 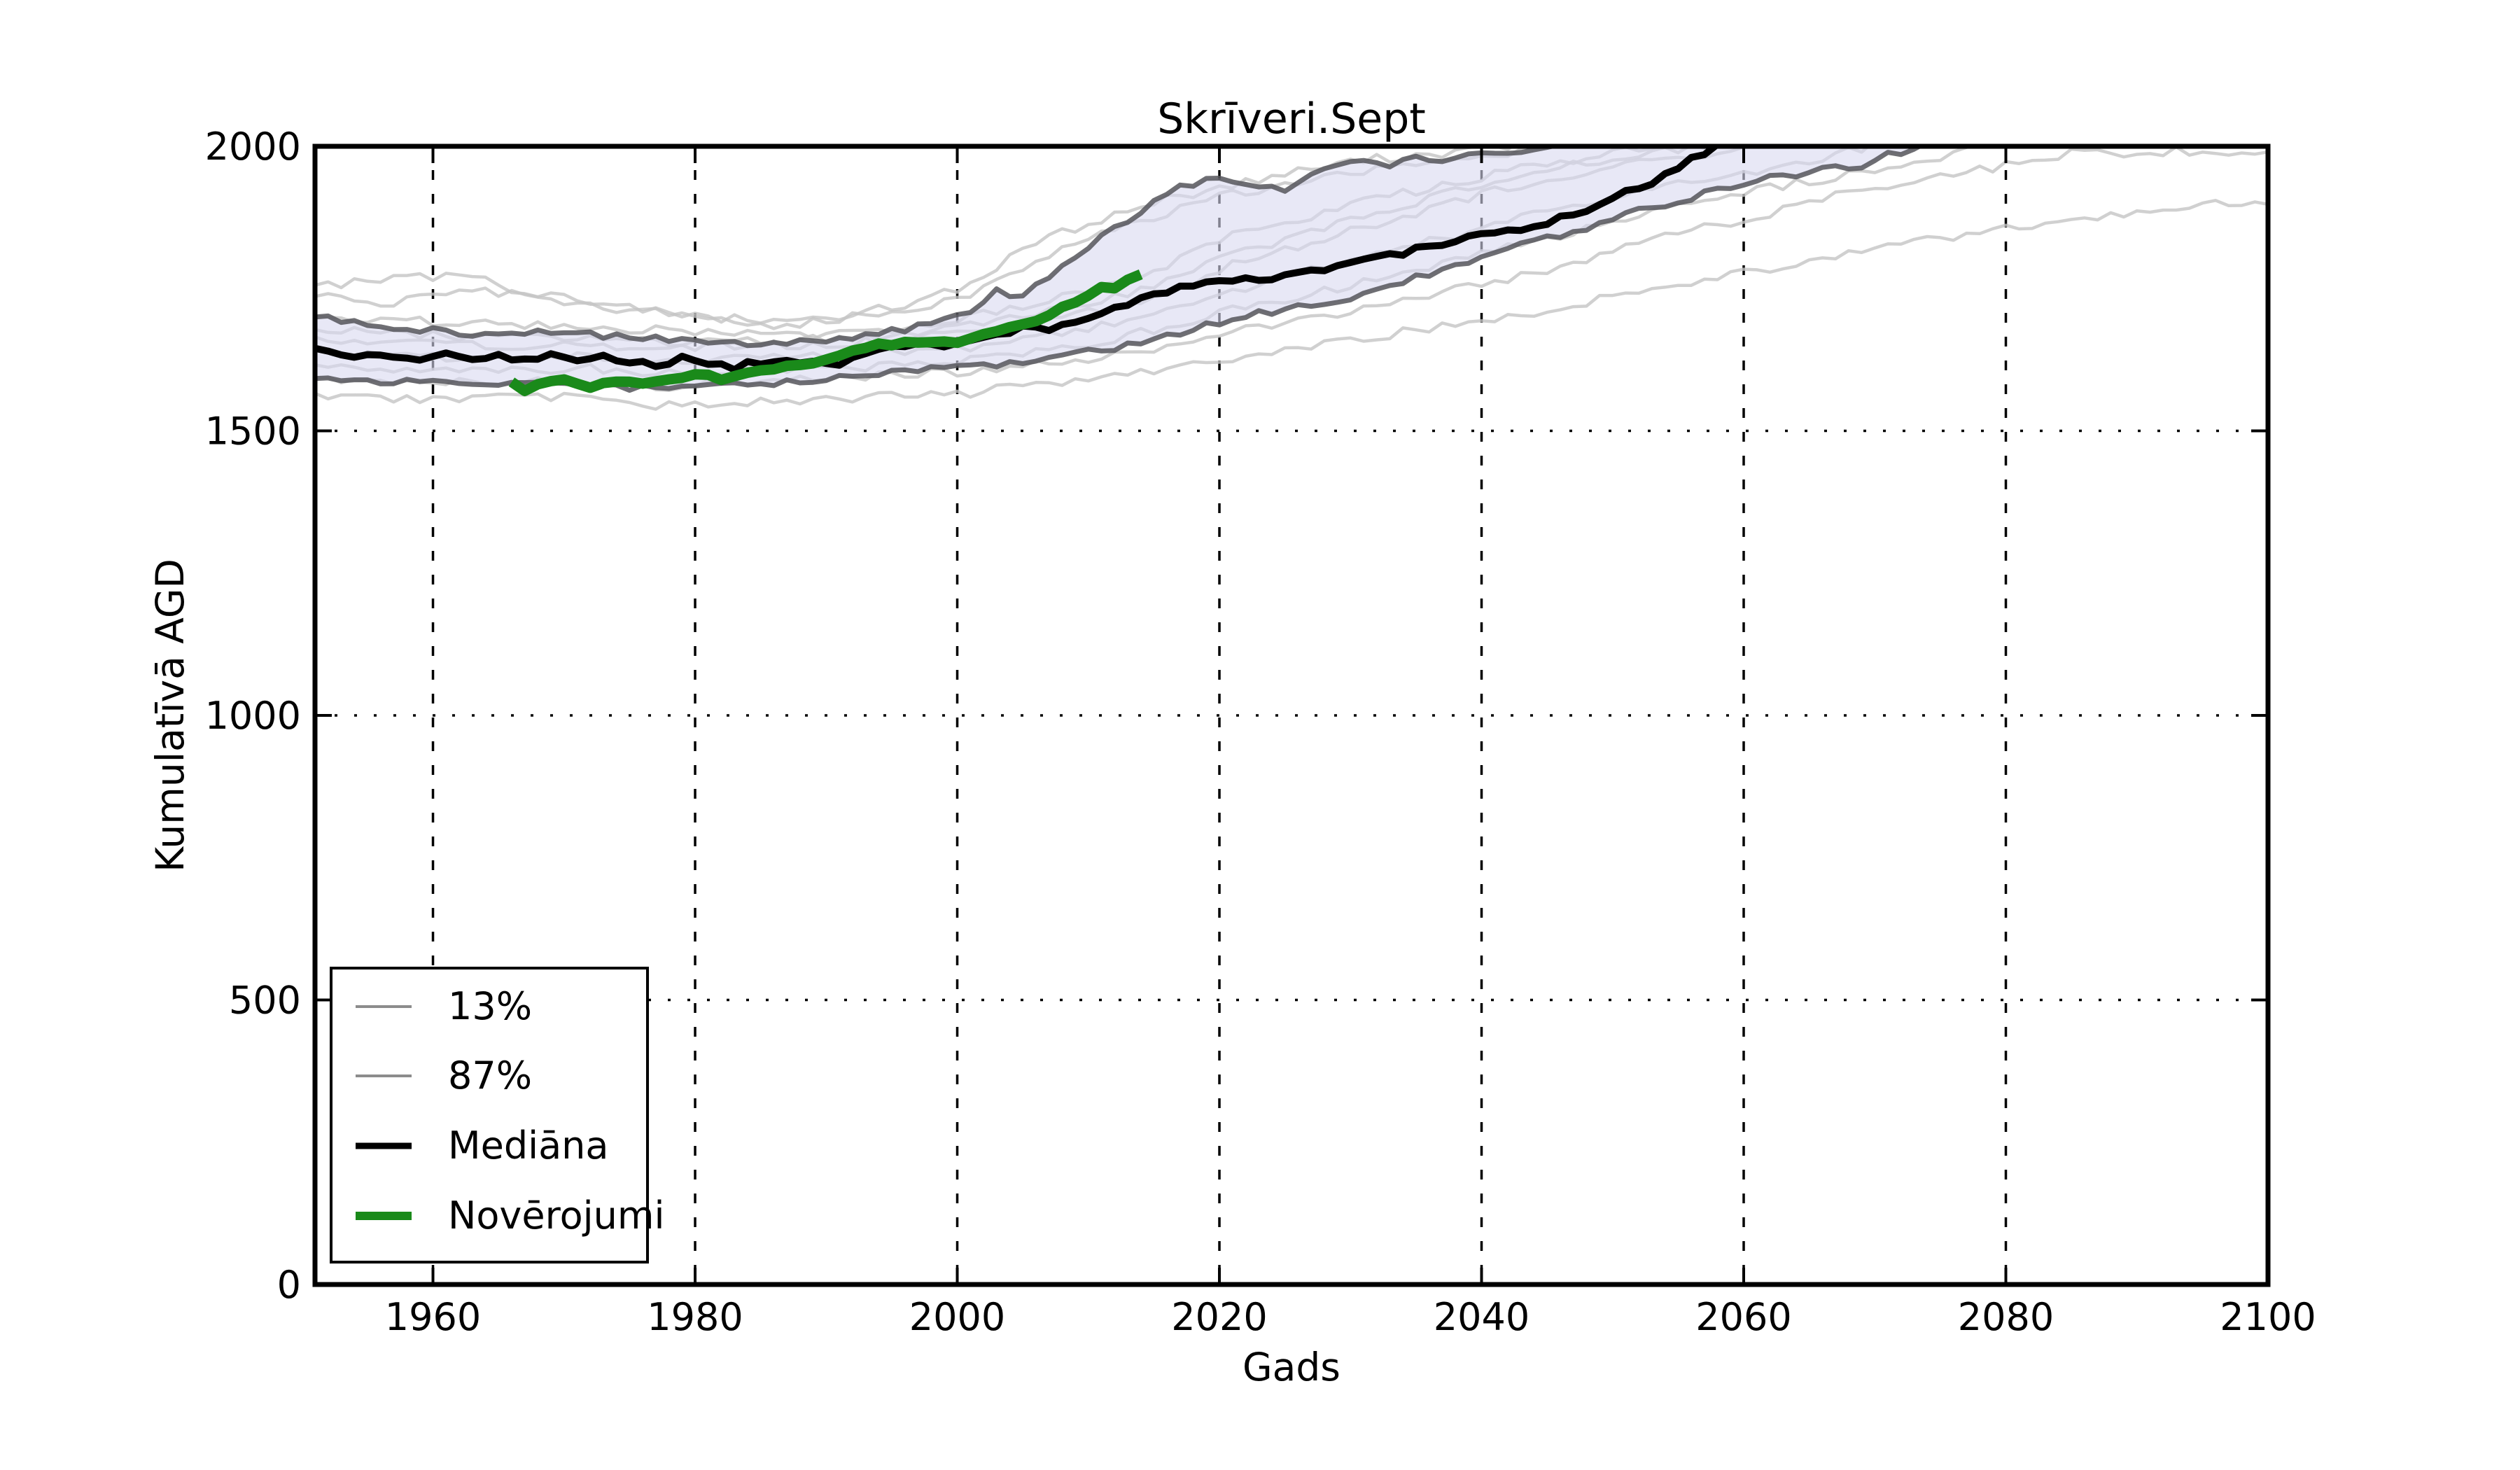 What do you see at coordinates (556, 1216) in the screenshot?
I see `legend-label-observations: Novērojumi` at bounding box center [556, 1216].